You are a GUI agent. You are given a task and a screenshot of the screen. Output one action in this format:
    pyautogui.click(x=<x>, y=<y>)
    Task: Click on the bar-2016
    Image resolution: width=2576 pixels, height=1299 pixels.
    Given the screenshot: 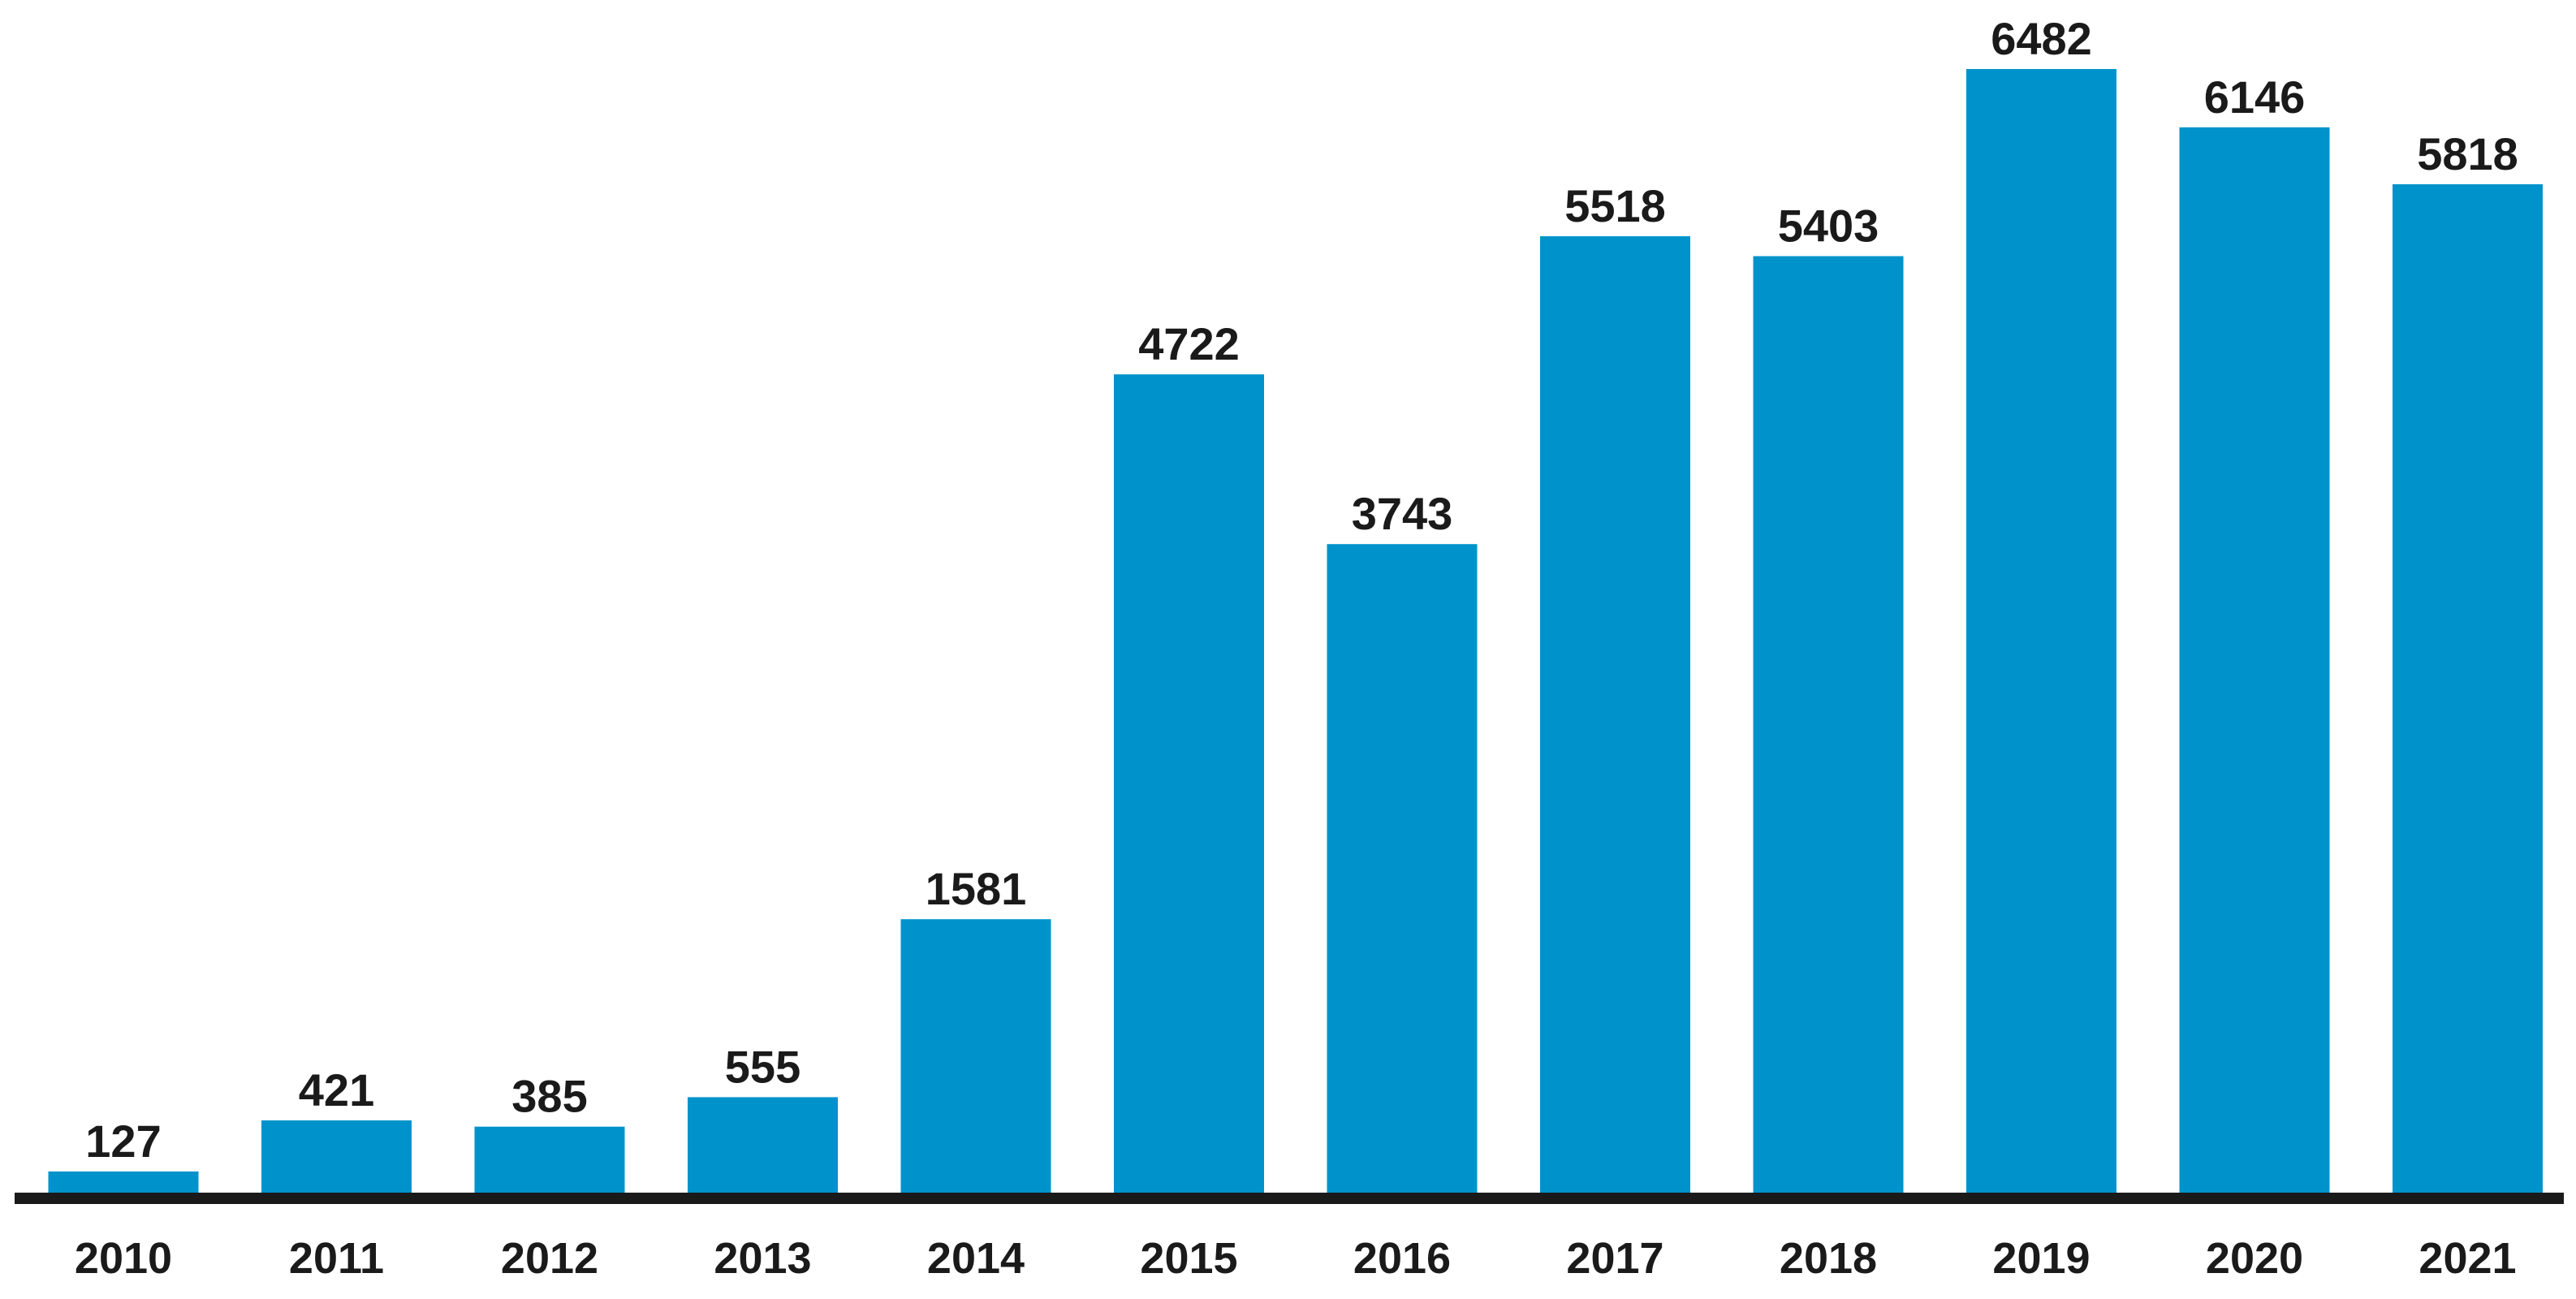 What is the action you would take?
    pyautogui.click(x=1402, y=870)
    